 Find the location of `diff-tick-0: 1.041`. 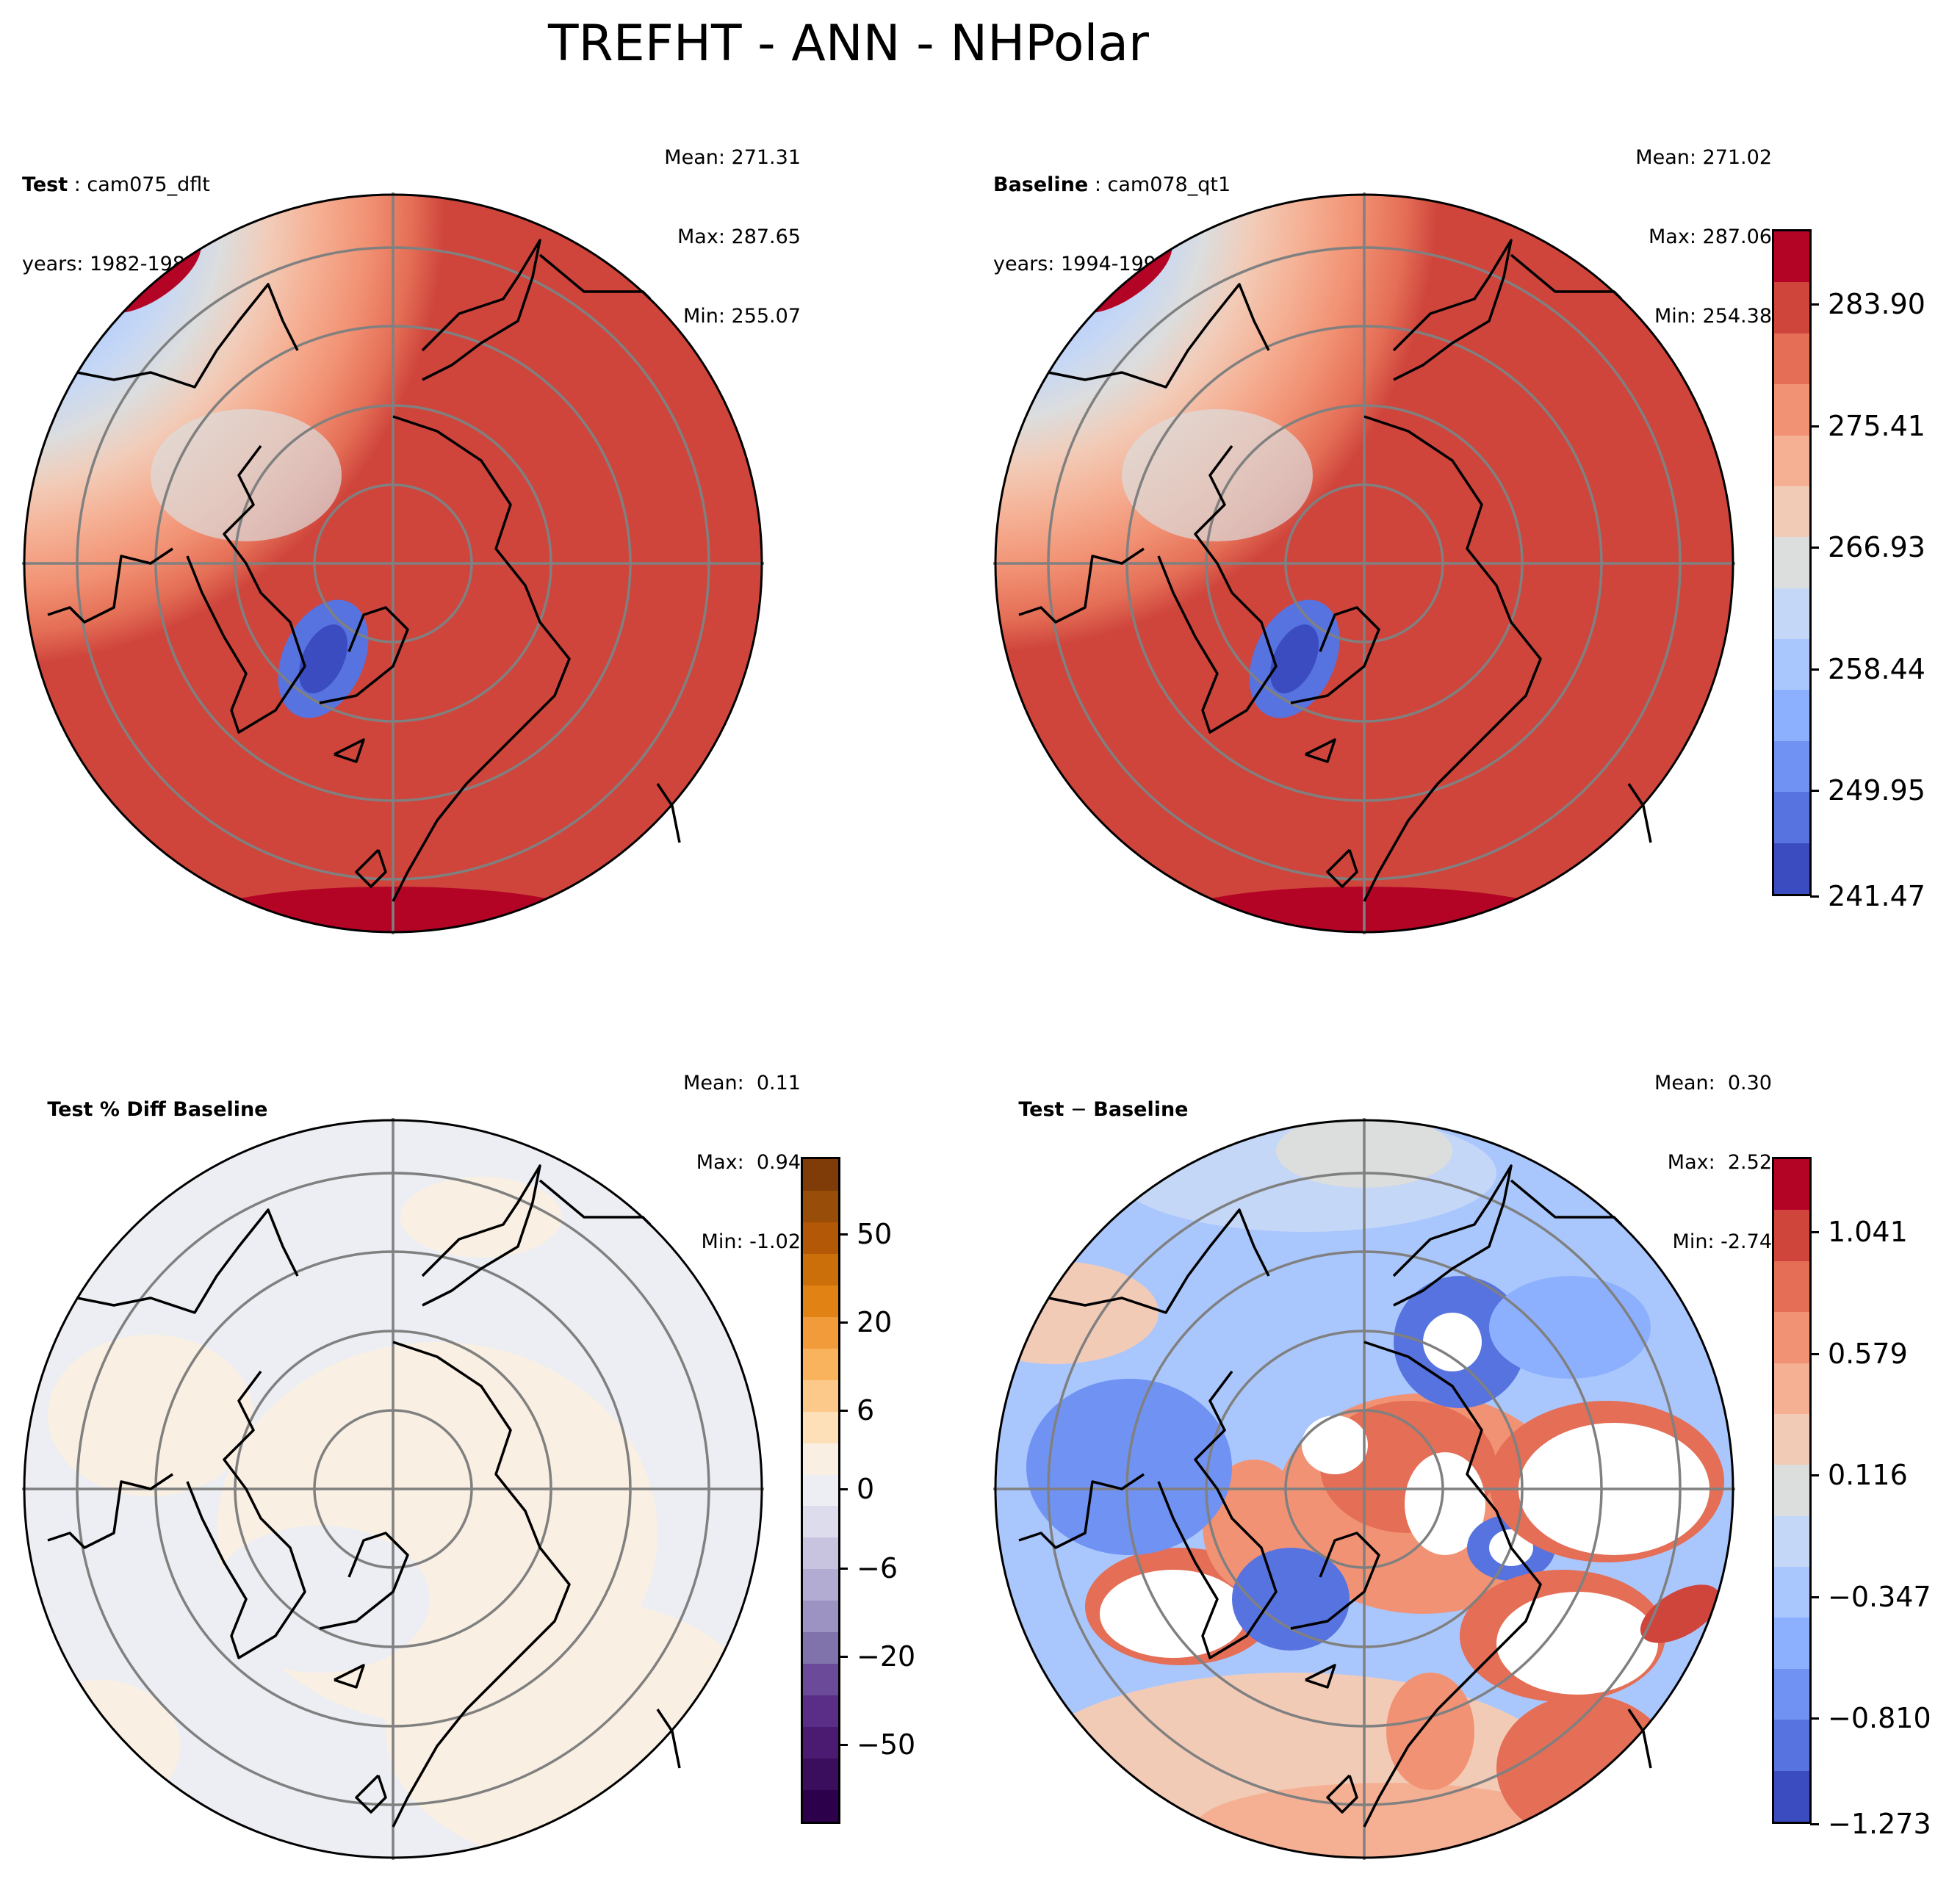

diff-tick-0: 1.041 is located at coordinates (1859, 1232).